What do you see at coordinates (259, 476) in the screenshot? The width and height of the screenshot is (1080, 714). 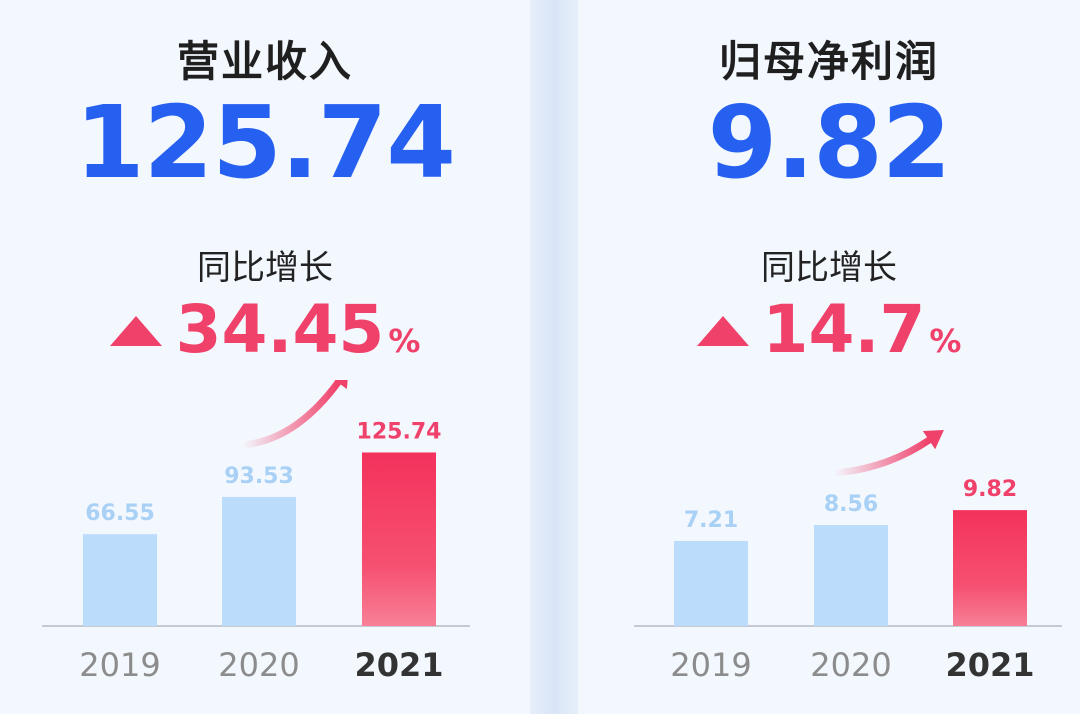 I see `value-label-2020: 93.53` at bounding box center [259, 476].